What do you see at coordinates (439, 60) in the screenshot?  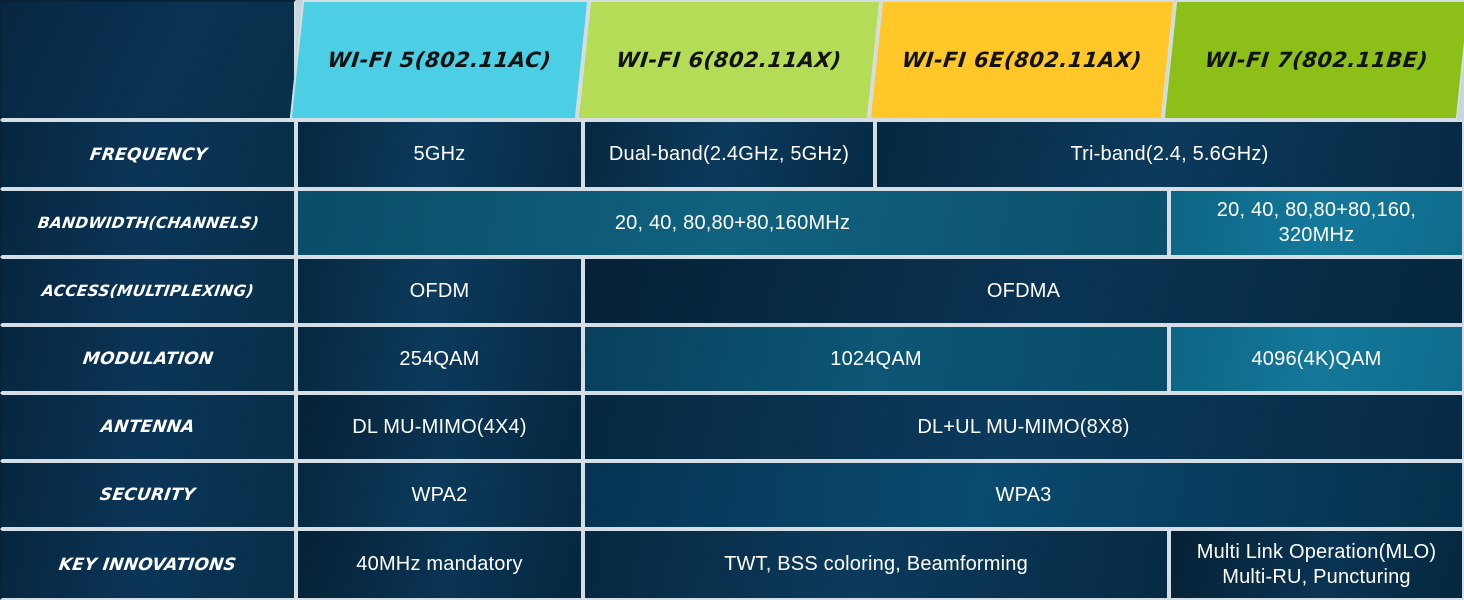 I see `column-header-wifi5: WI-FI 5(802.11AC)` at bounding box center [439, 60].